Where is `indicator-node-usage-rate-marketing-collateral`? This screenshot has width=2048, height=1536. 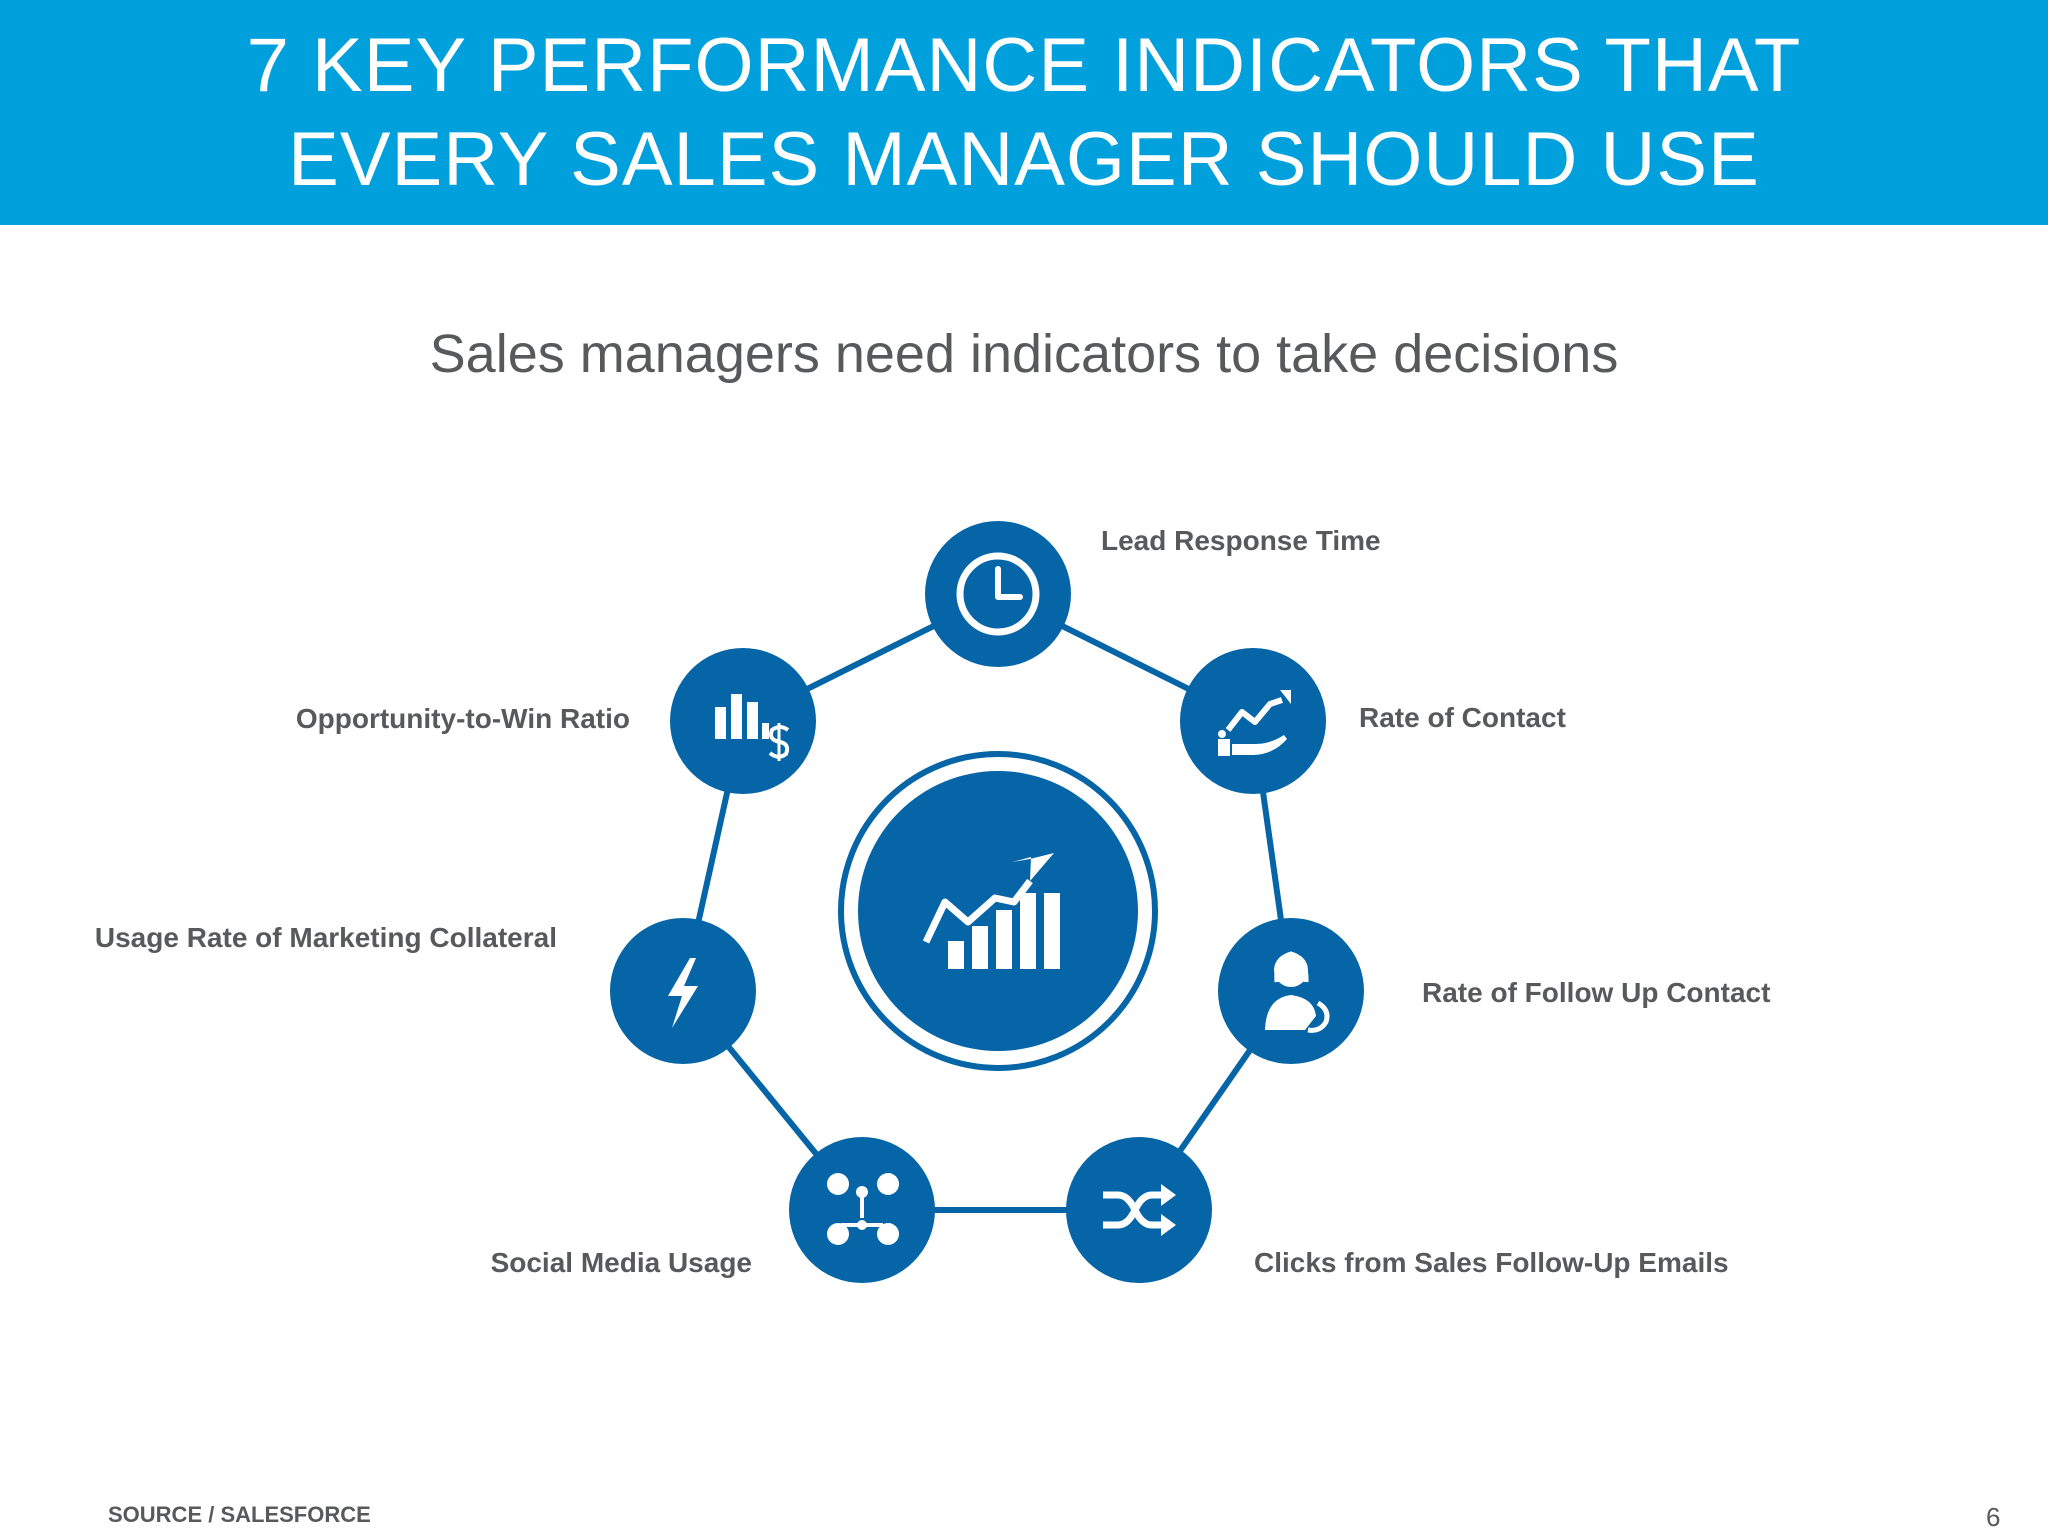
indicator-node-usage-rate-marketing-collateral is located at coordinates (683, 991).